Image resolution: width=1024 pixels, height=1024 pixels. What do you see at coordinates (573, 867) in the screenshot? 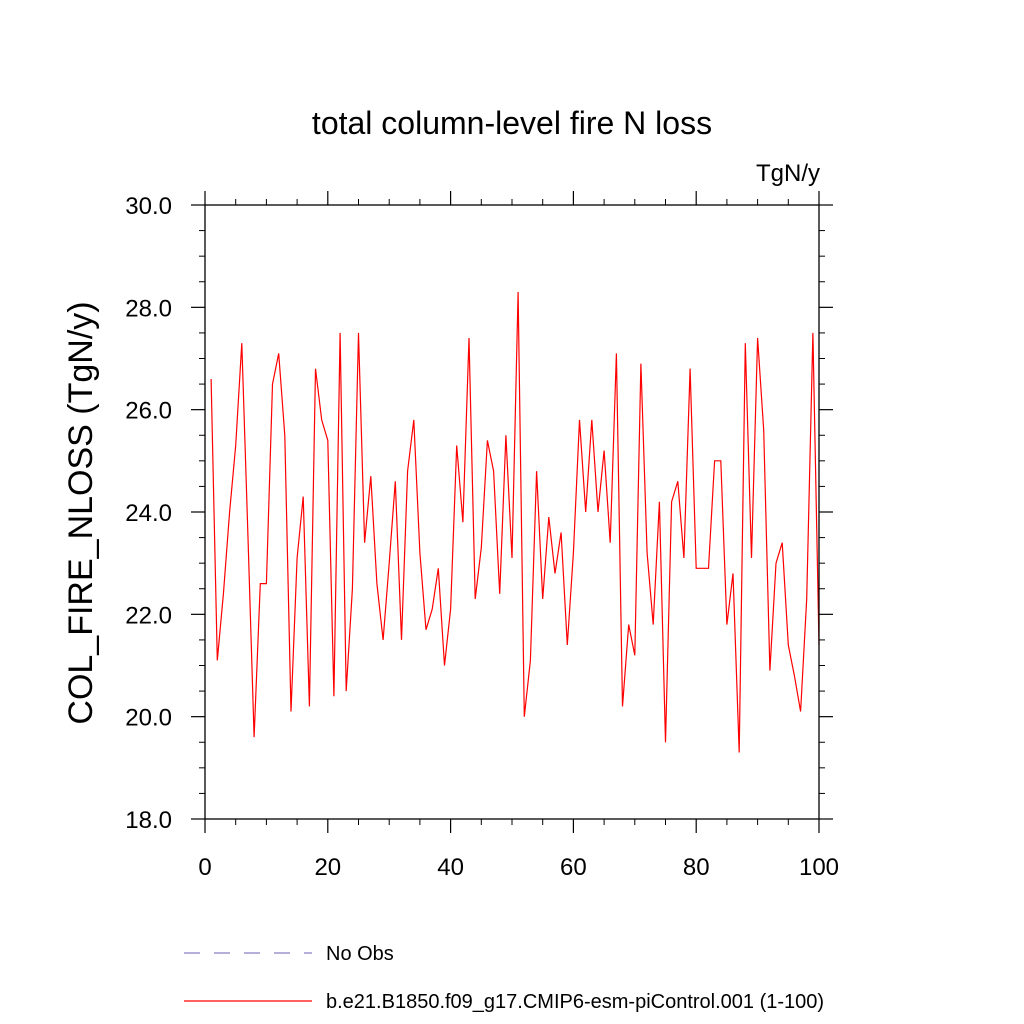
I see `x-tick-label: 60` at bounding box center [573, 867].